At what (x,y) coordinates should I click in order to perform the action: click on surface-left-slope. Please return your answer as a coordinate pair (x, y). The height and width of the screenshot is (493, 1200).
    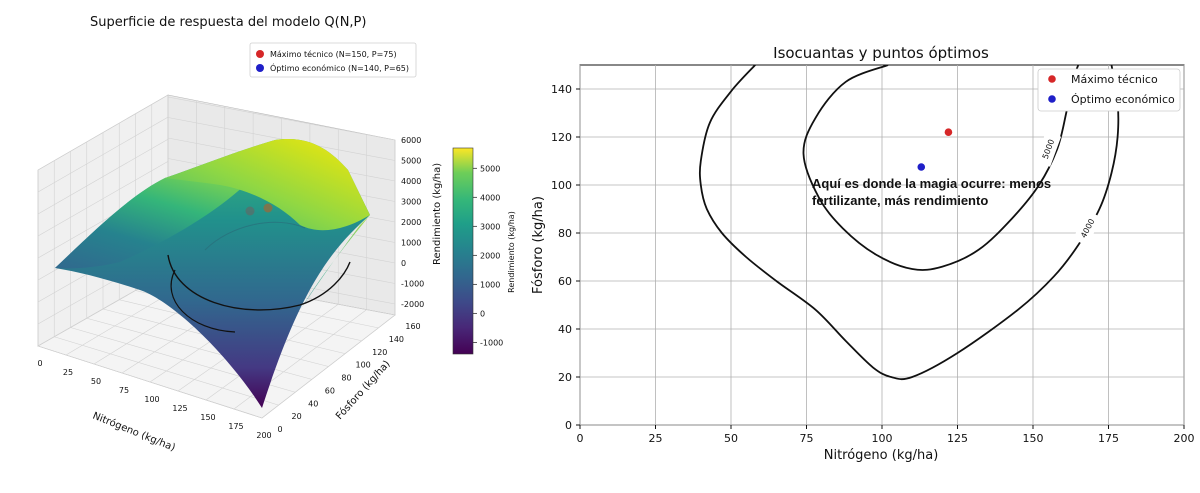
    Looking at the image, I should click on (152, 220).